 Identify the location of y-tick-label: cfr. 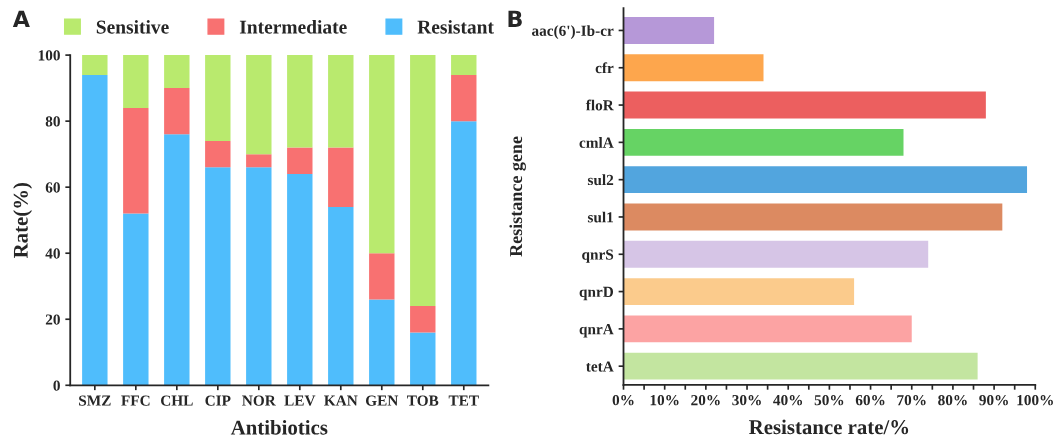
(604, 68).